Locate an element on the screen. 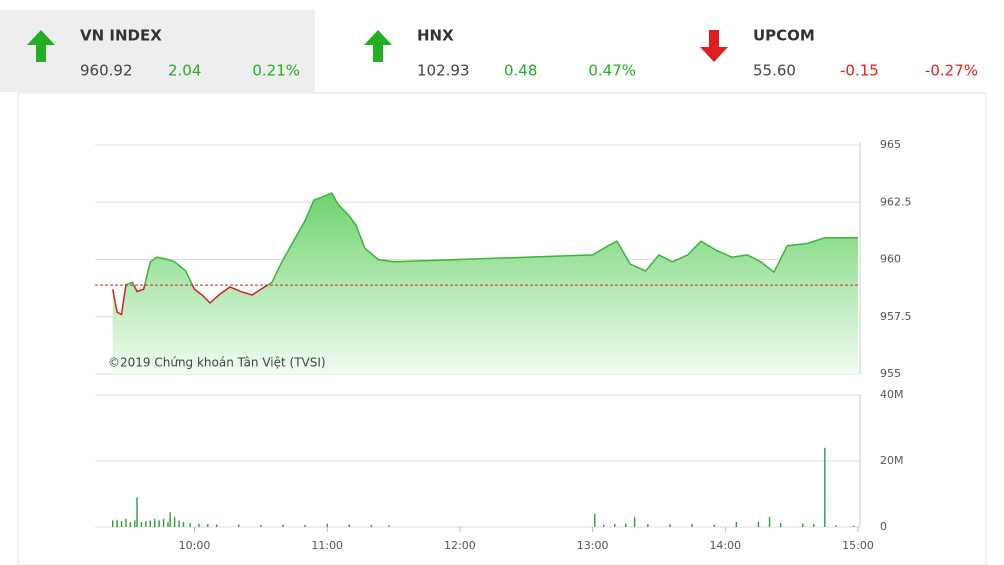 The image size is (1004, 565). x-tick-label: 15:00 is located at coordinates (858, 545).